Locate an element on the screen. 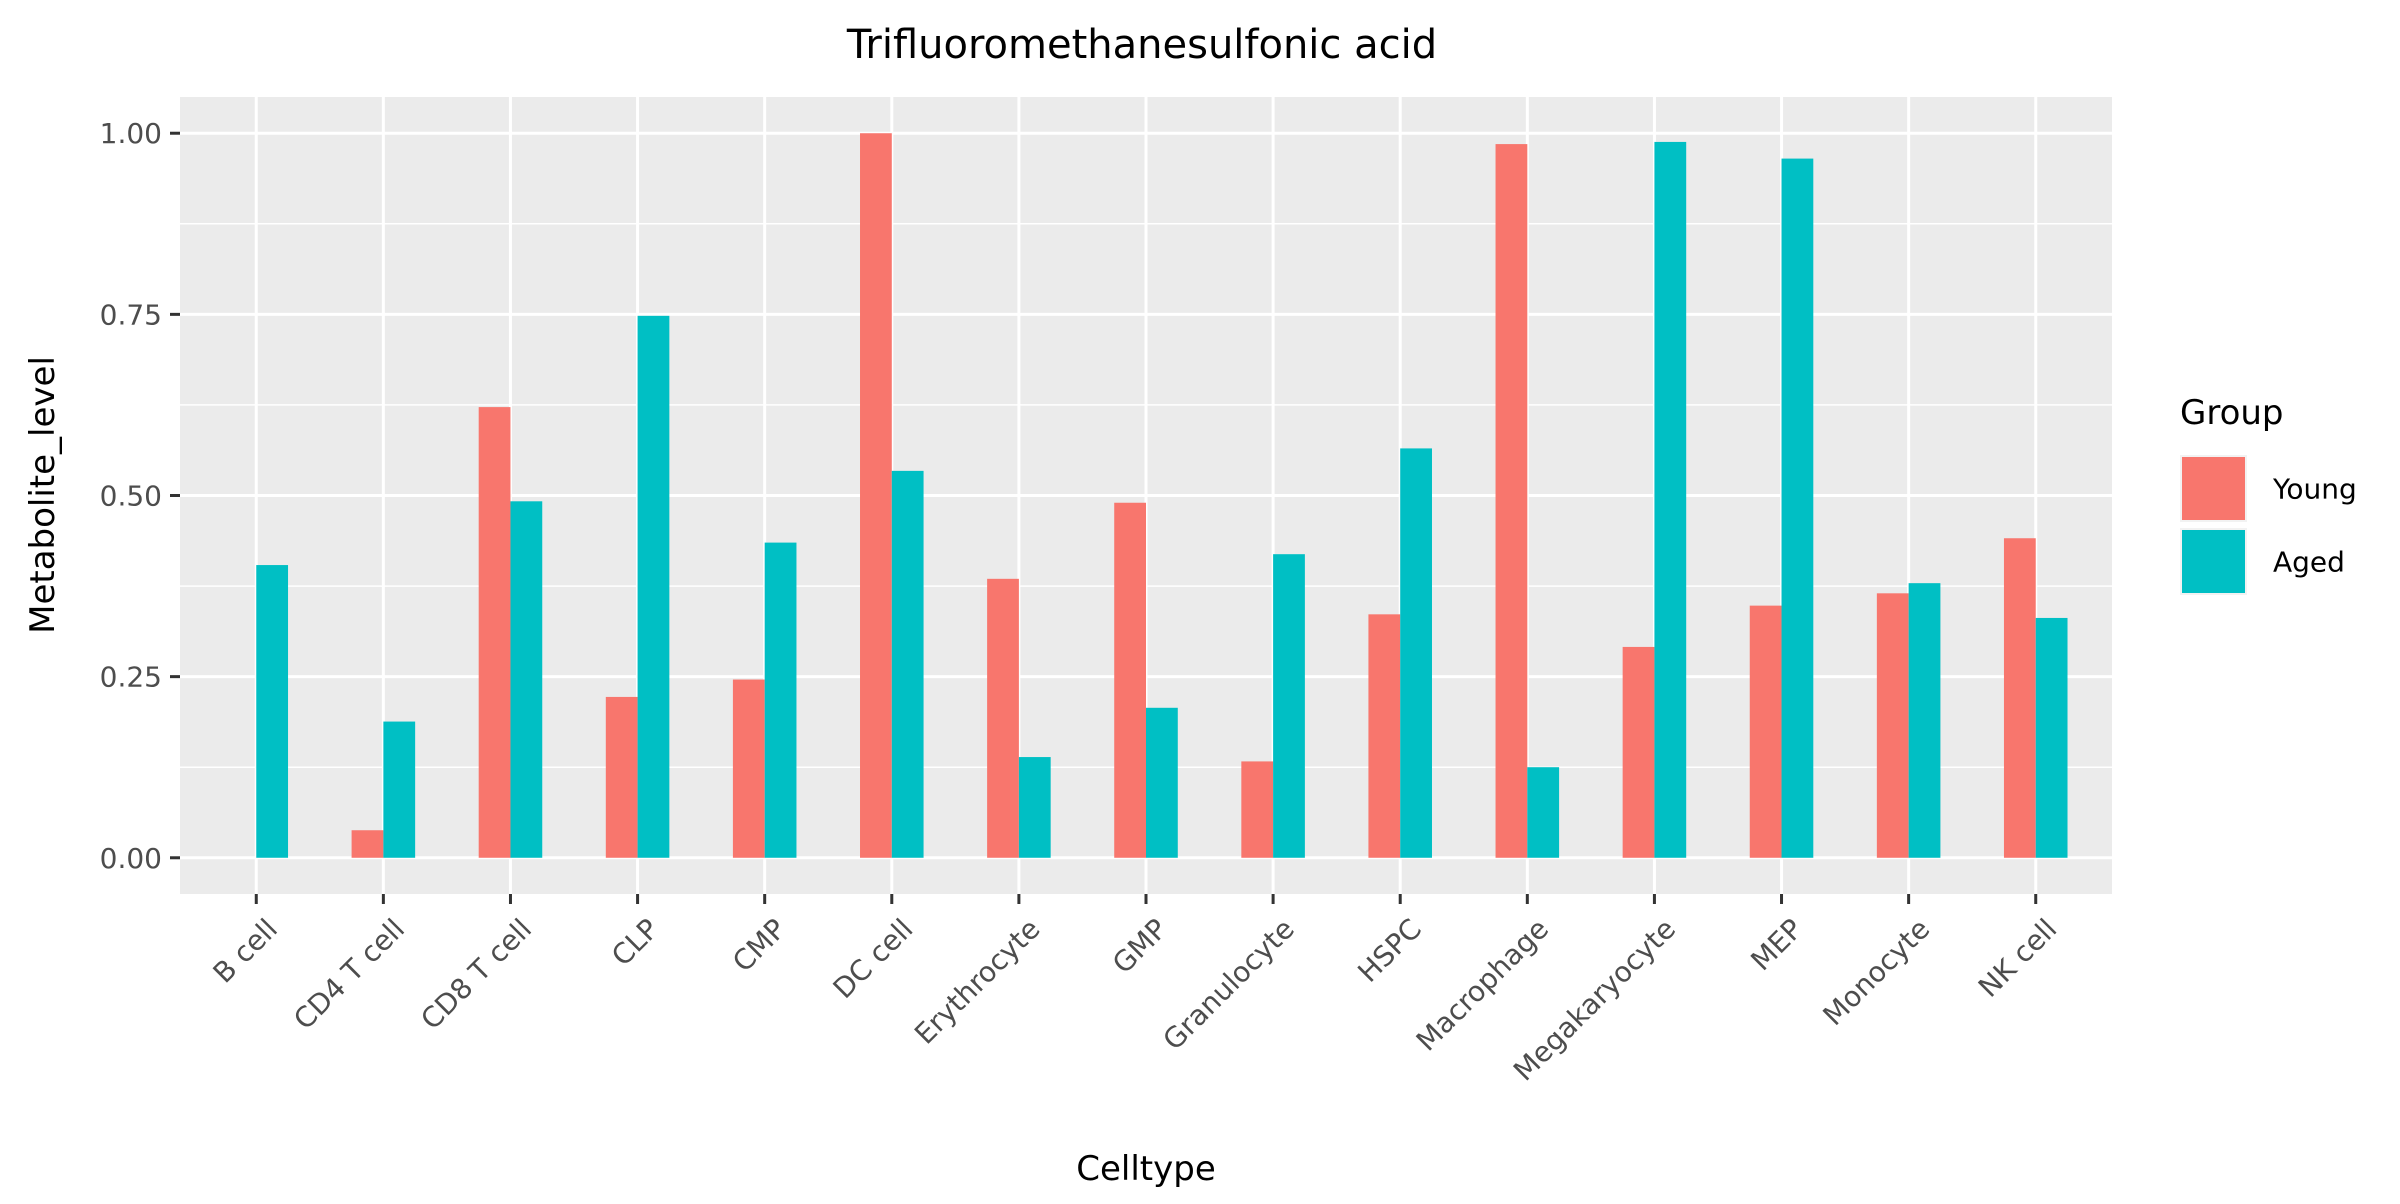 This screenshot has height=1204, width=2400. y-tick-label: 1.00 is located at coordinates (131, 133).